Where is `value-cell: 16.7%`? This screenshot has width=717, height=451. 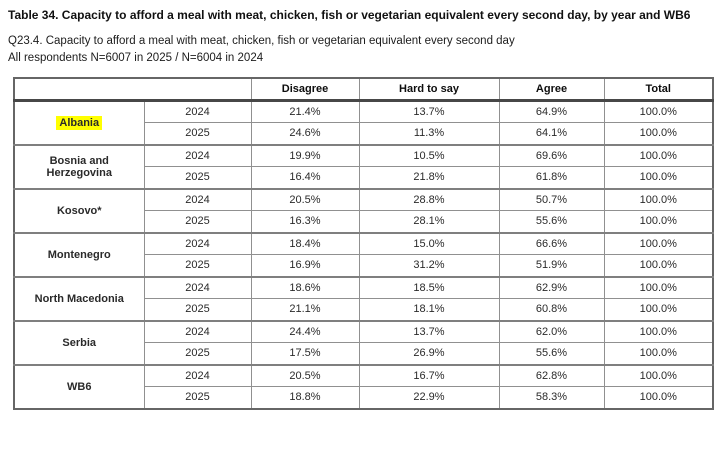
value-cell: 16.7% is located at coordinates (429, 375).